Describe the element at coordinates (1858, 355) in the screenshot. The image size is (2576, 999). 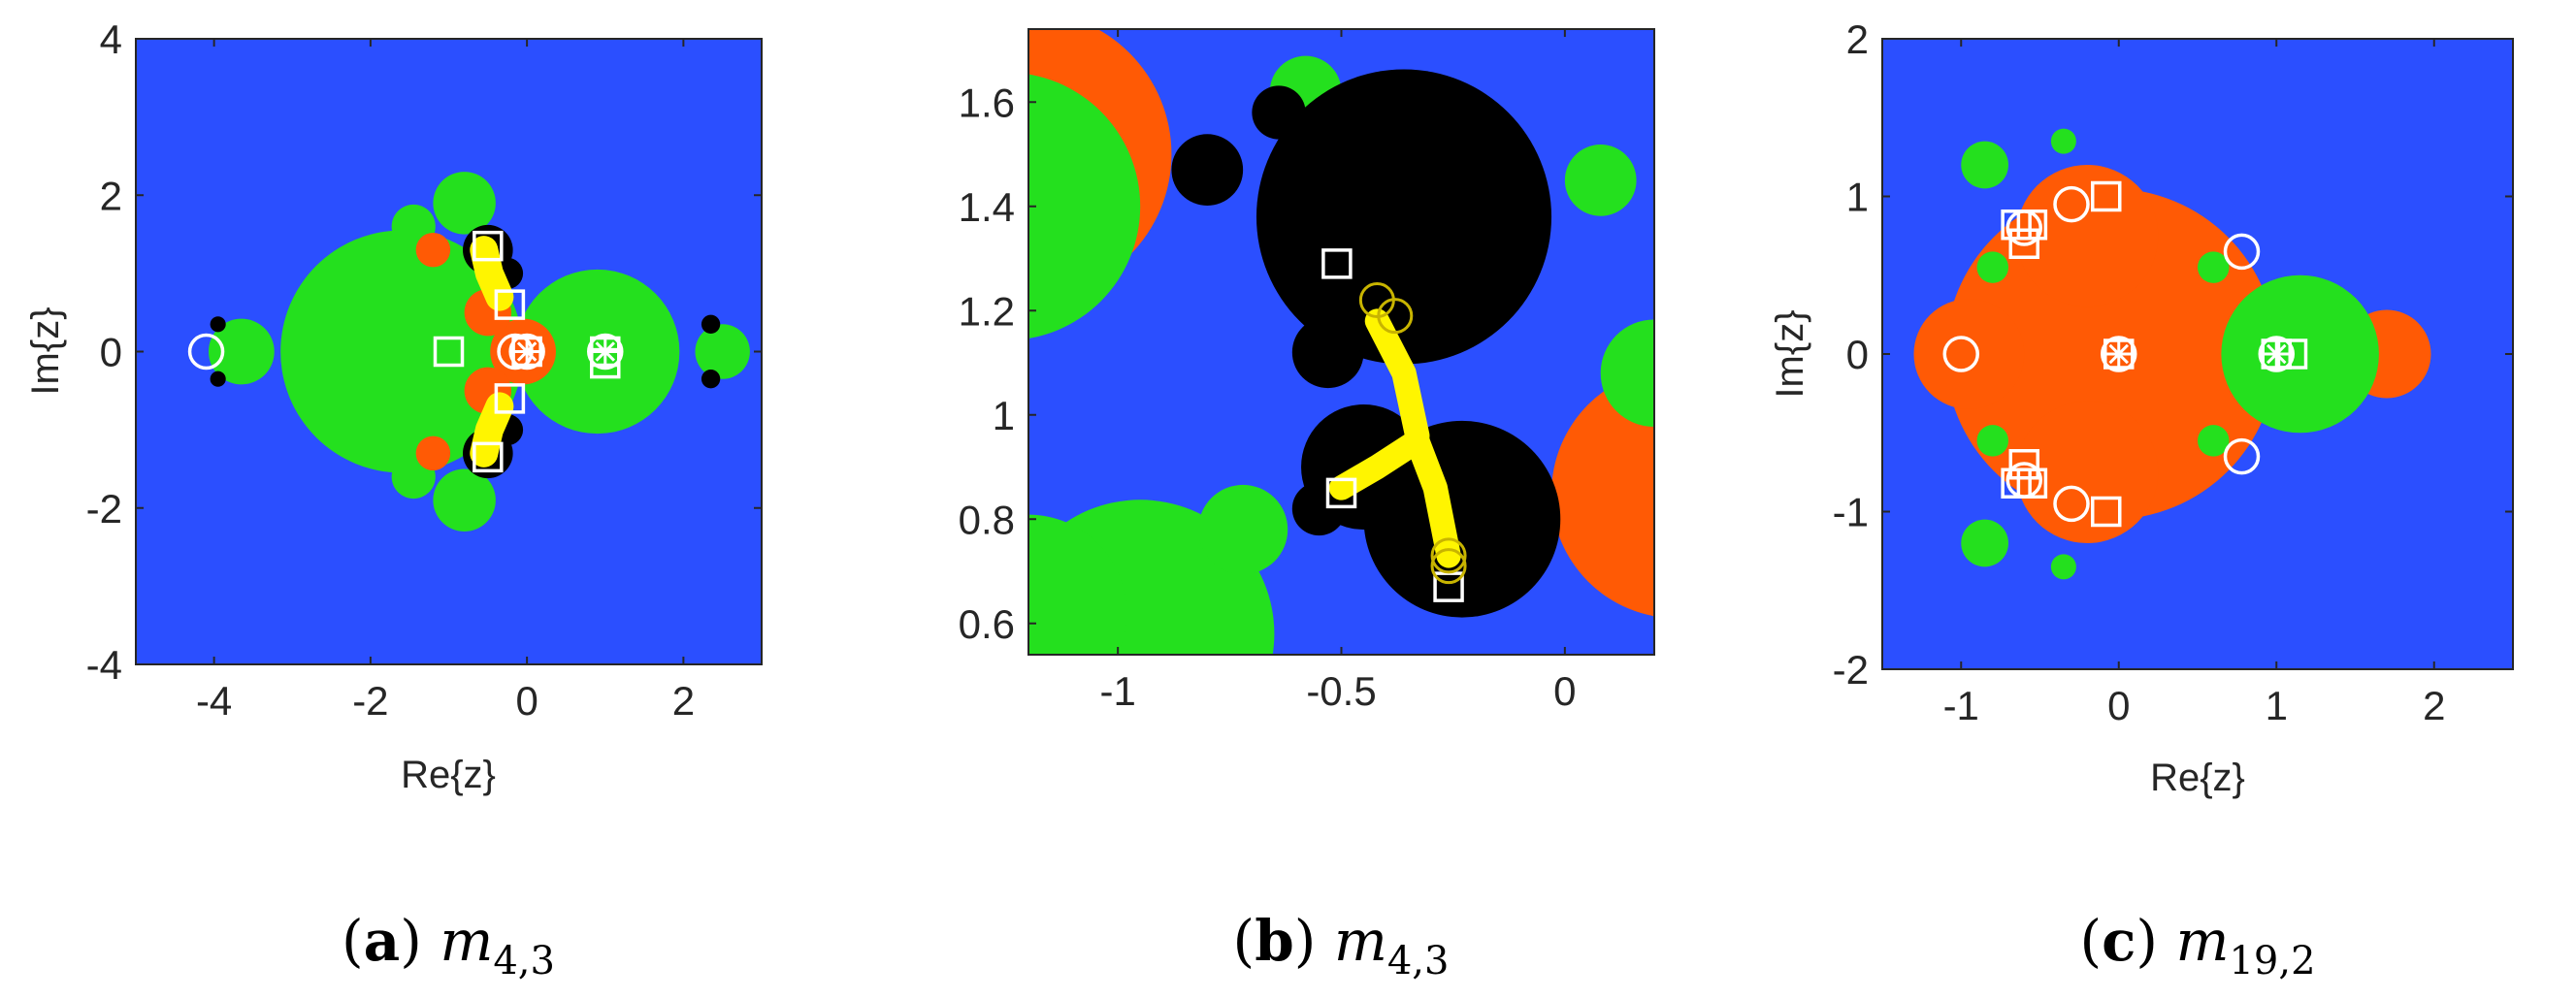
I see `panel-c-ytick-label-2: 0` at that location.